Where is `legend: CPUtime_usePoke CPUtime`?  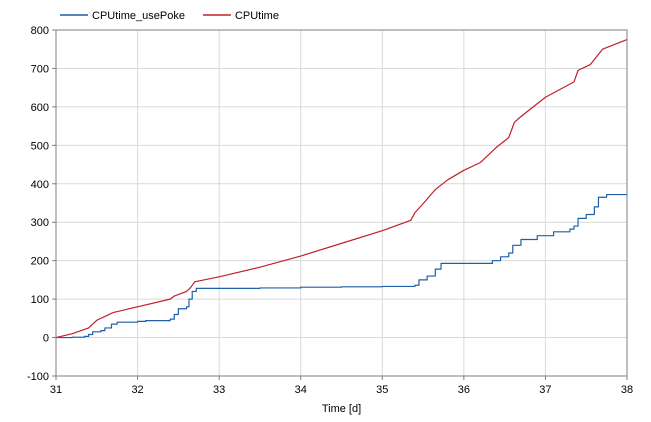 legend: CPUtime_usePoke CPUtime is located at coordinates (169, 16).